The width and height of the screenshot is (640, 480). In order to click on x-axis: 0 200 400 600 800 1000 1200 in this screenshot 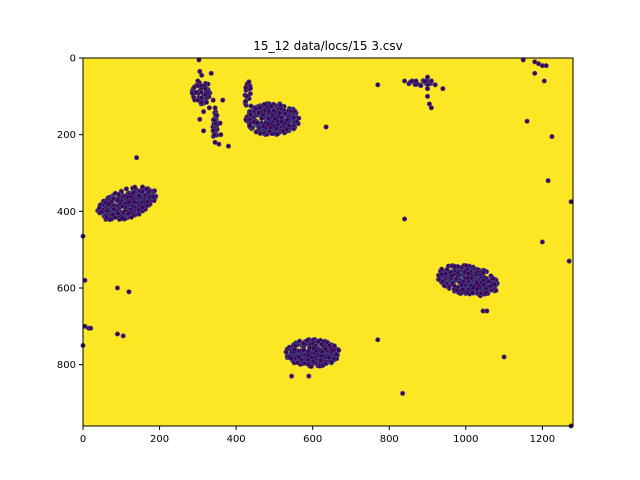, I will do `click(317, 435)`.